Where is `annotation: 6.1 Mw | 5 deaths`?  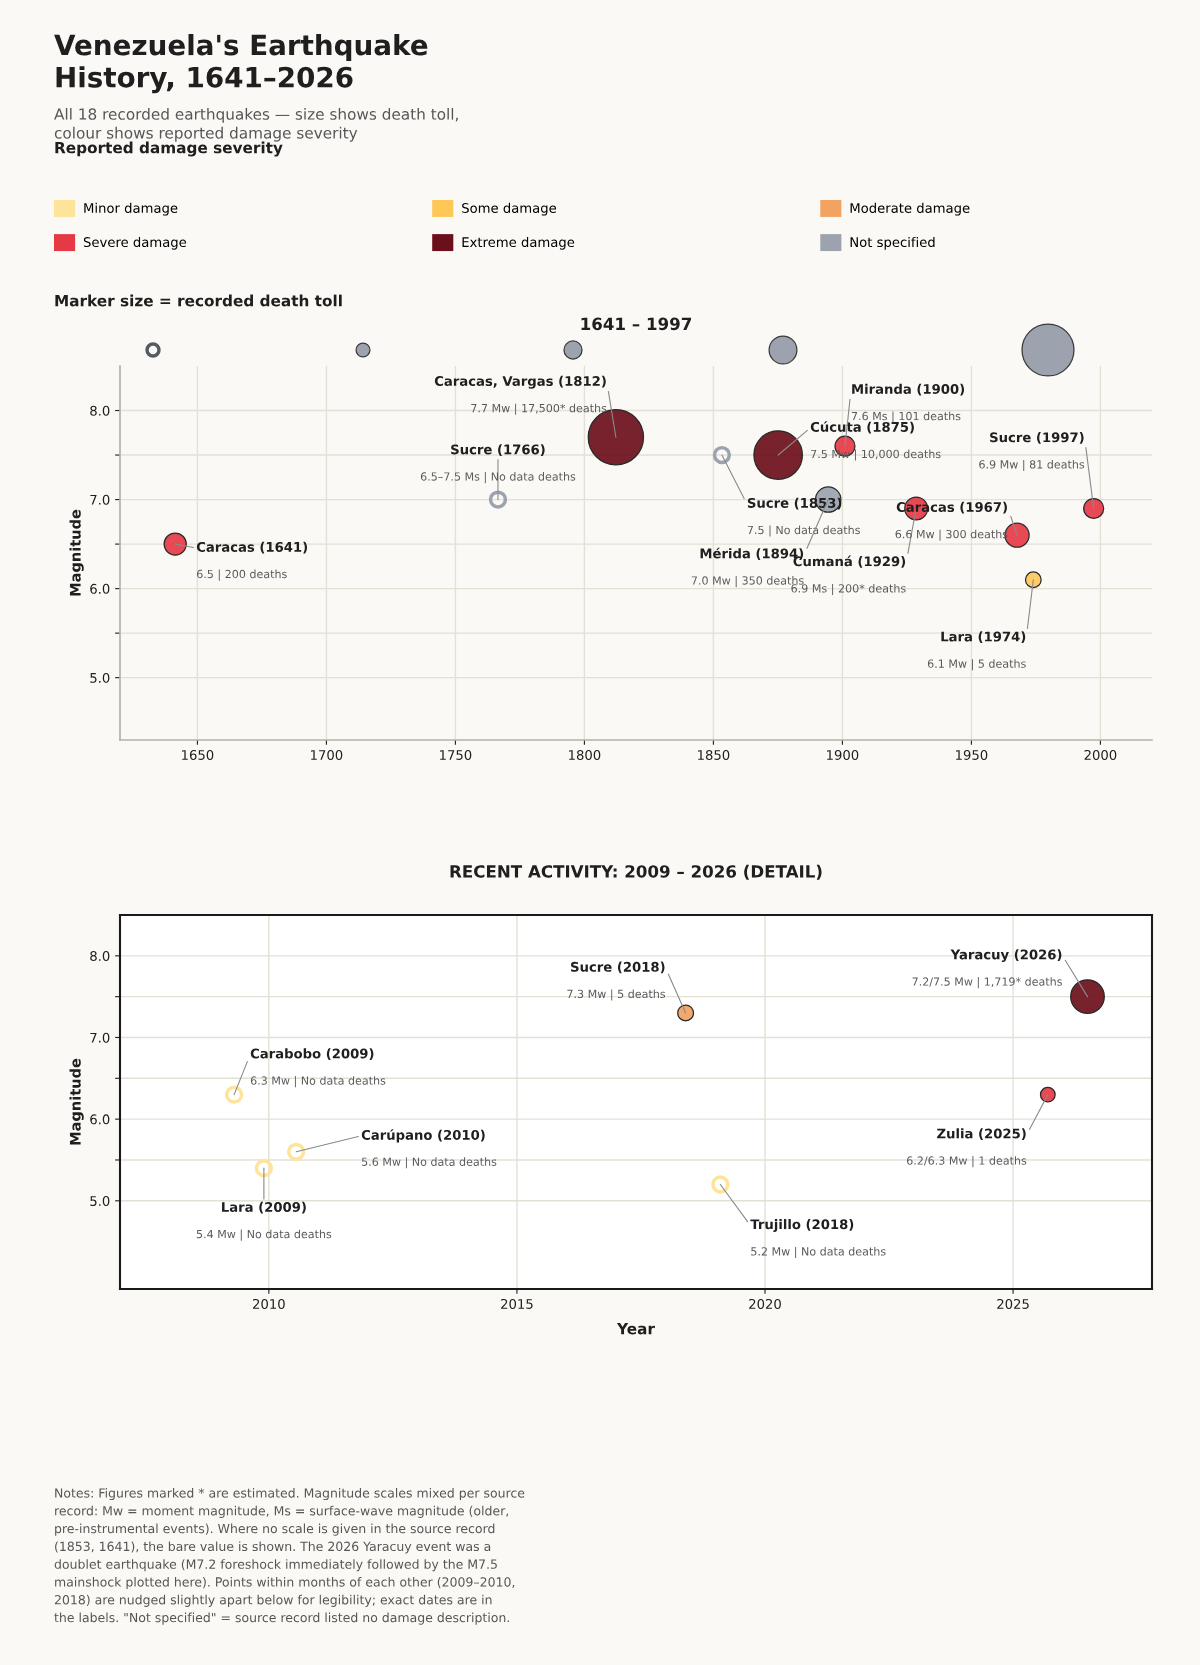
annotation: 6.1 Mw | 5 deaths is located at coordinates (976, 665).